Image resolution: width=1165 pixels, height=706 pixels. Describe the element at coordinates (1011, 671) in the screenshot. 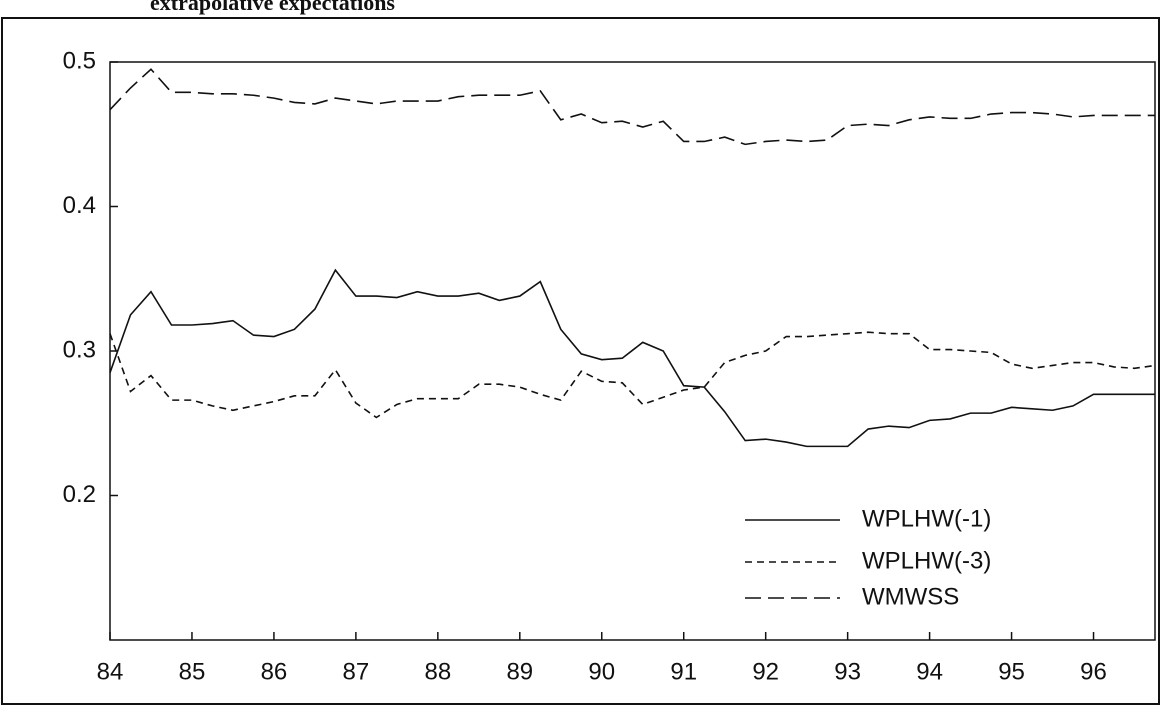

I see `x-tick-label: 95` at that location.